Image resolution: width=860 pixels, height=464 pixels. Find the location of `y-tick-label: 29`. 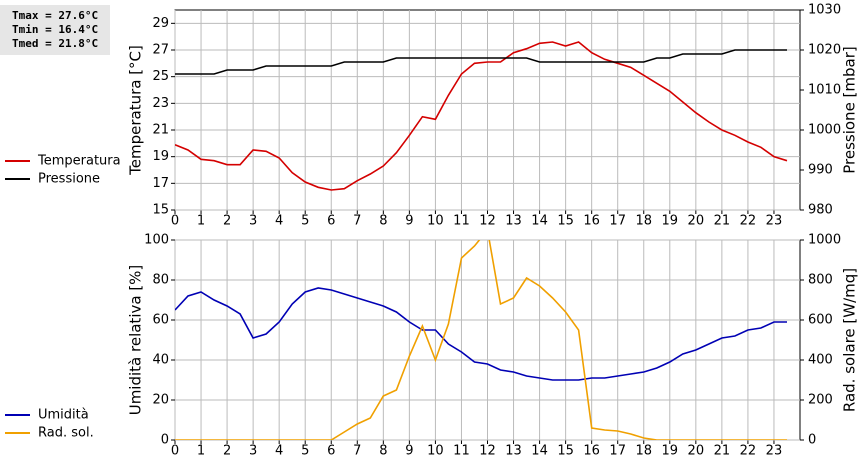

y-tick-label: 29 is located at coordinates (160, 23).